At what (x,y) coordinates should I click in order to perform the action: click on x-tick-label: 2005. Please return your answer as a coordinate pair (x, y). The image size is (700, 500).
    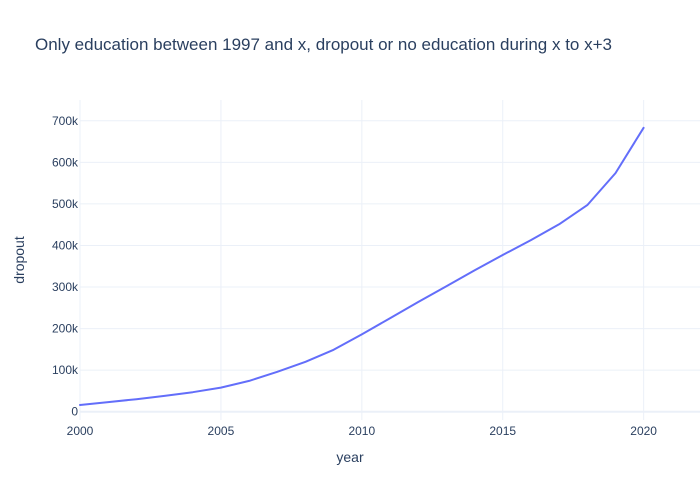
    Looking at the image, I should click on (221, 431).